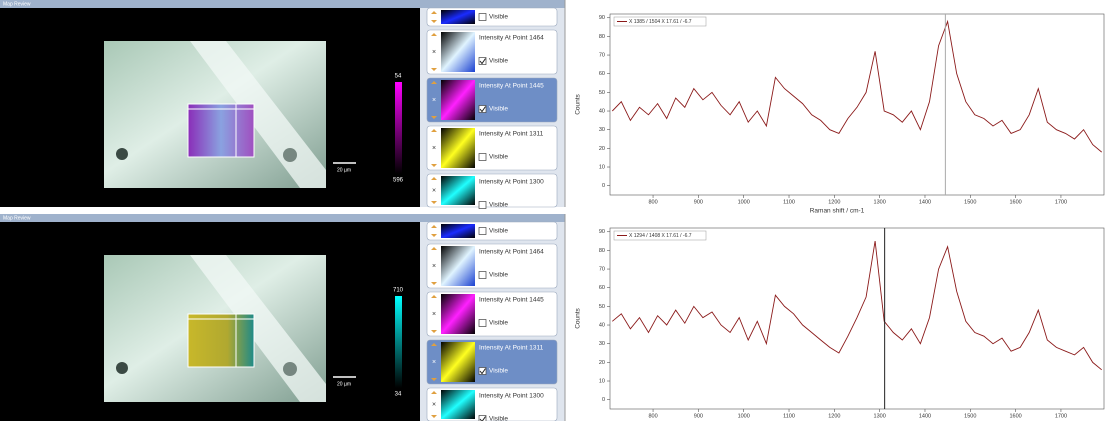 This screenshot has width=1107, height=426. Describe the element at coordinates (398, 291) in the screenshot. I see `colorbar-max: 710` at that location.